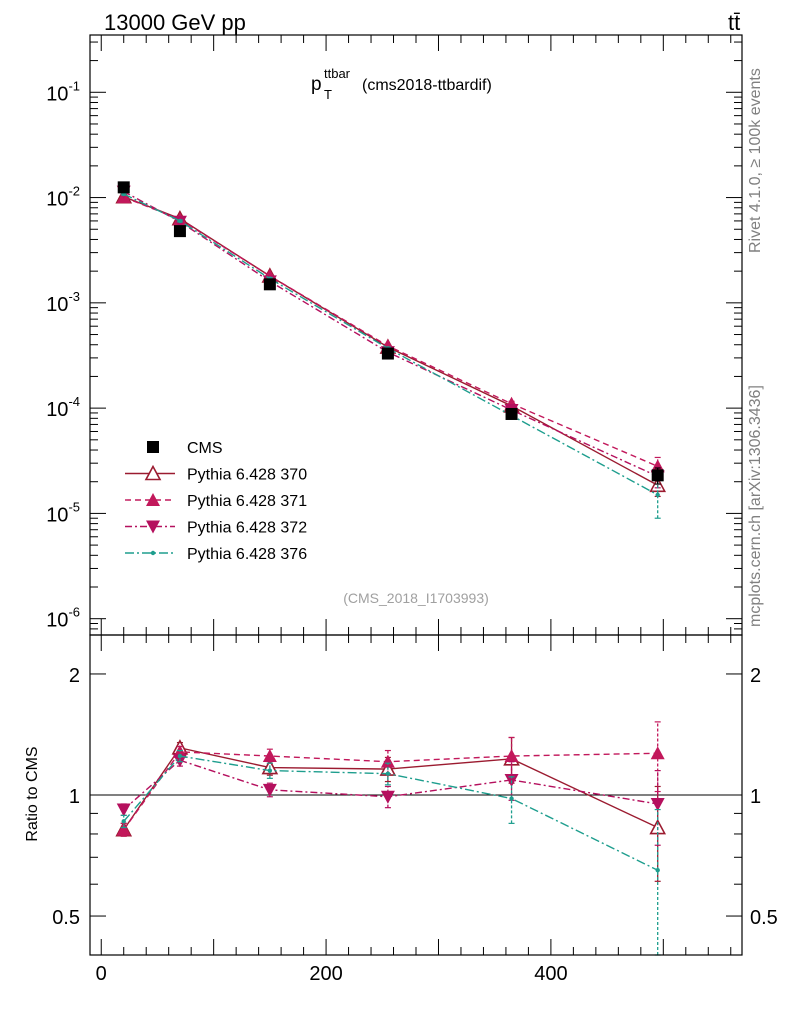 The width and height of the screenshot is (786, 1024). Describe the element at coordinates (416, 598) in the screenshot. I see `analysis-watermark: (CMS_2018_I1703993)` at that location.